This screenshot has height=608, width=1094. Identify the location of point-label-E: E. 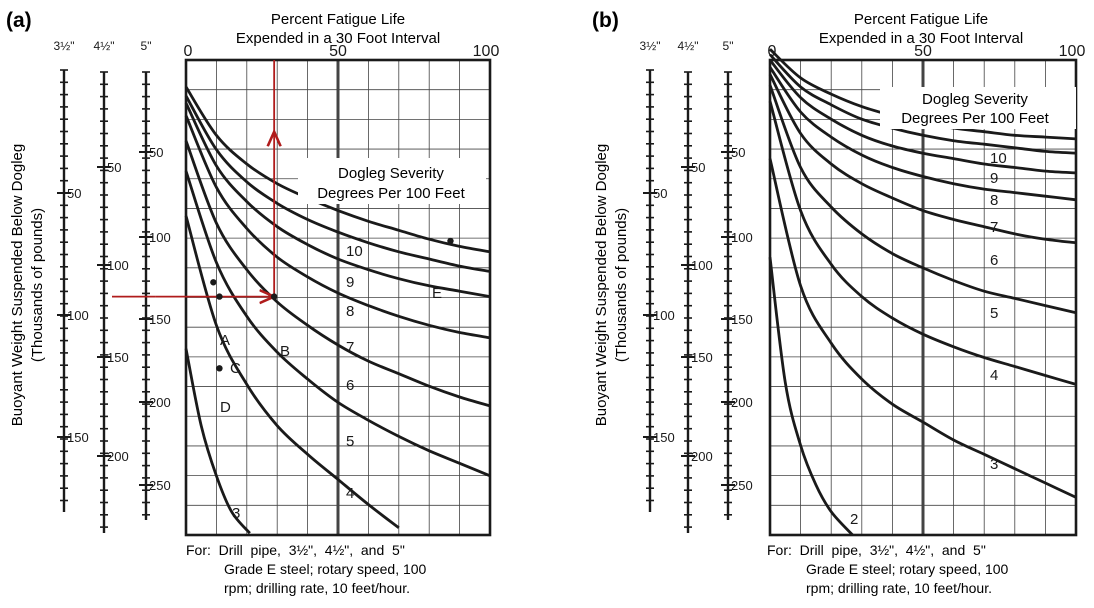
(437, 293).